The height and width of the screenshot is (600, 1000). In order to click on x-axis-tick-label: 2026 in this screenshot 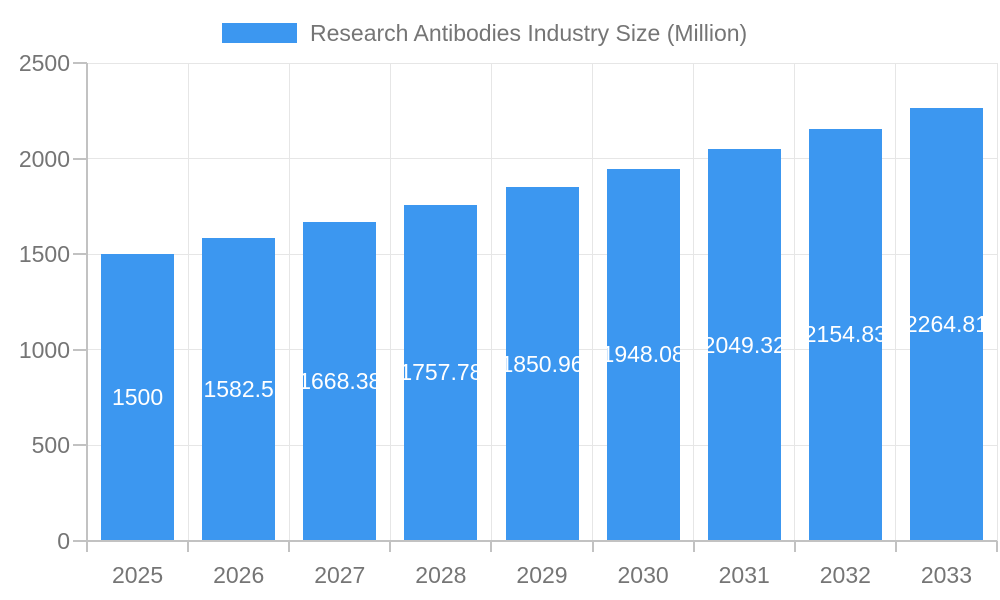, I will do `click(239, 575)`.